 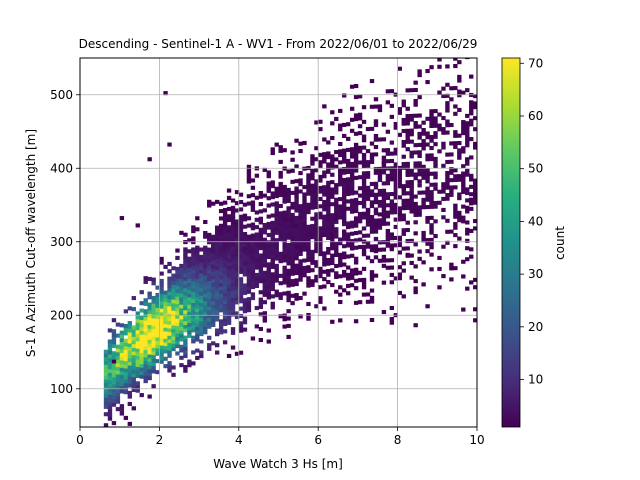 I want to click on colorbar-tick-label: 40, so click(x=535, y=221).